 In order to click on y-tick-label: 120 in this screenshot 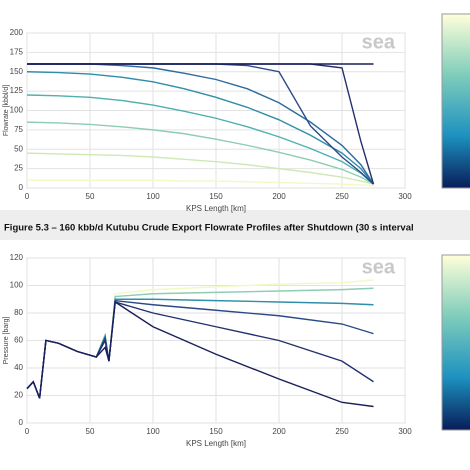, I will do `click(17, 257)`.